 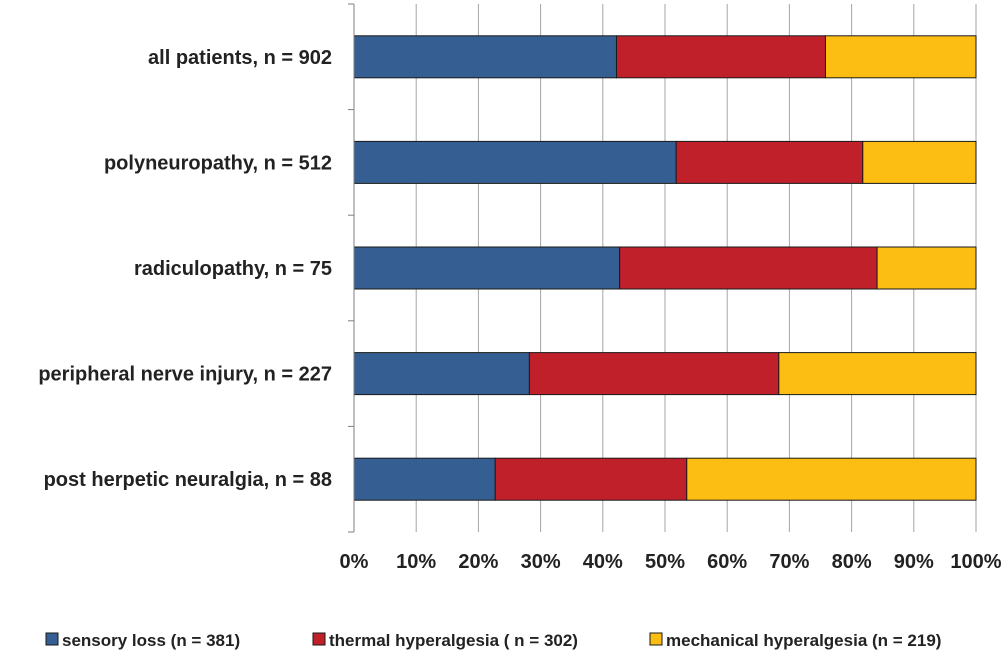 What do you see at coordinates (852, 562) in the screenshot?
I see `x-tick-label: 80%` at bounding box center [852, 562].